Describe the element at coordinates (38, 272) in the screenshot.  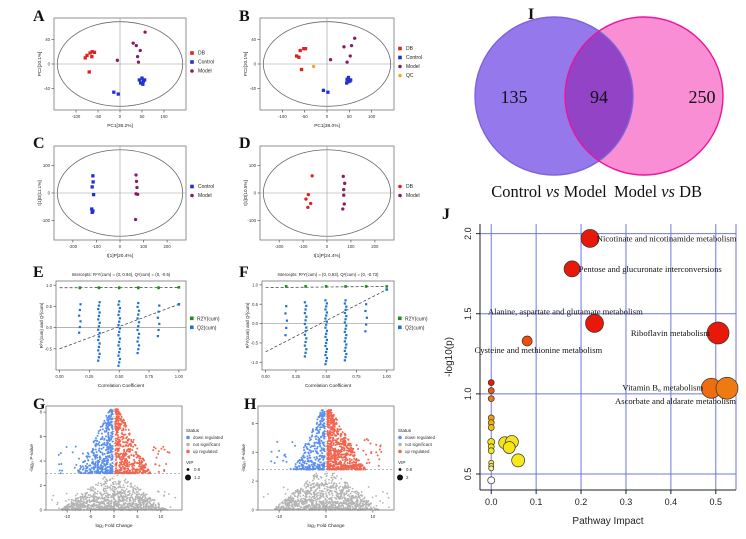
I see `panel-label-e: E` at that location.